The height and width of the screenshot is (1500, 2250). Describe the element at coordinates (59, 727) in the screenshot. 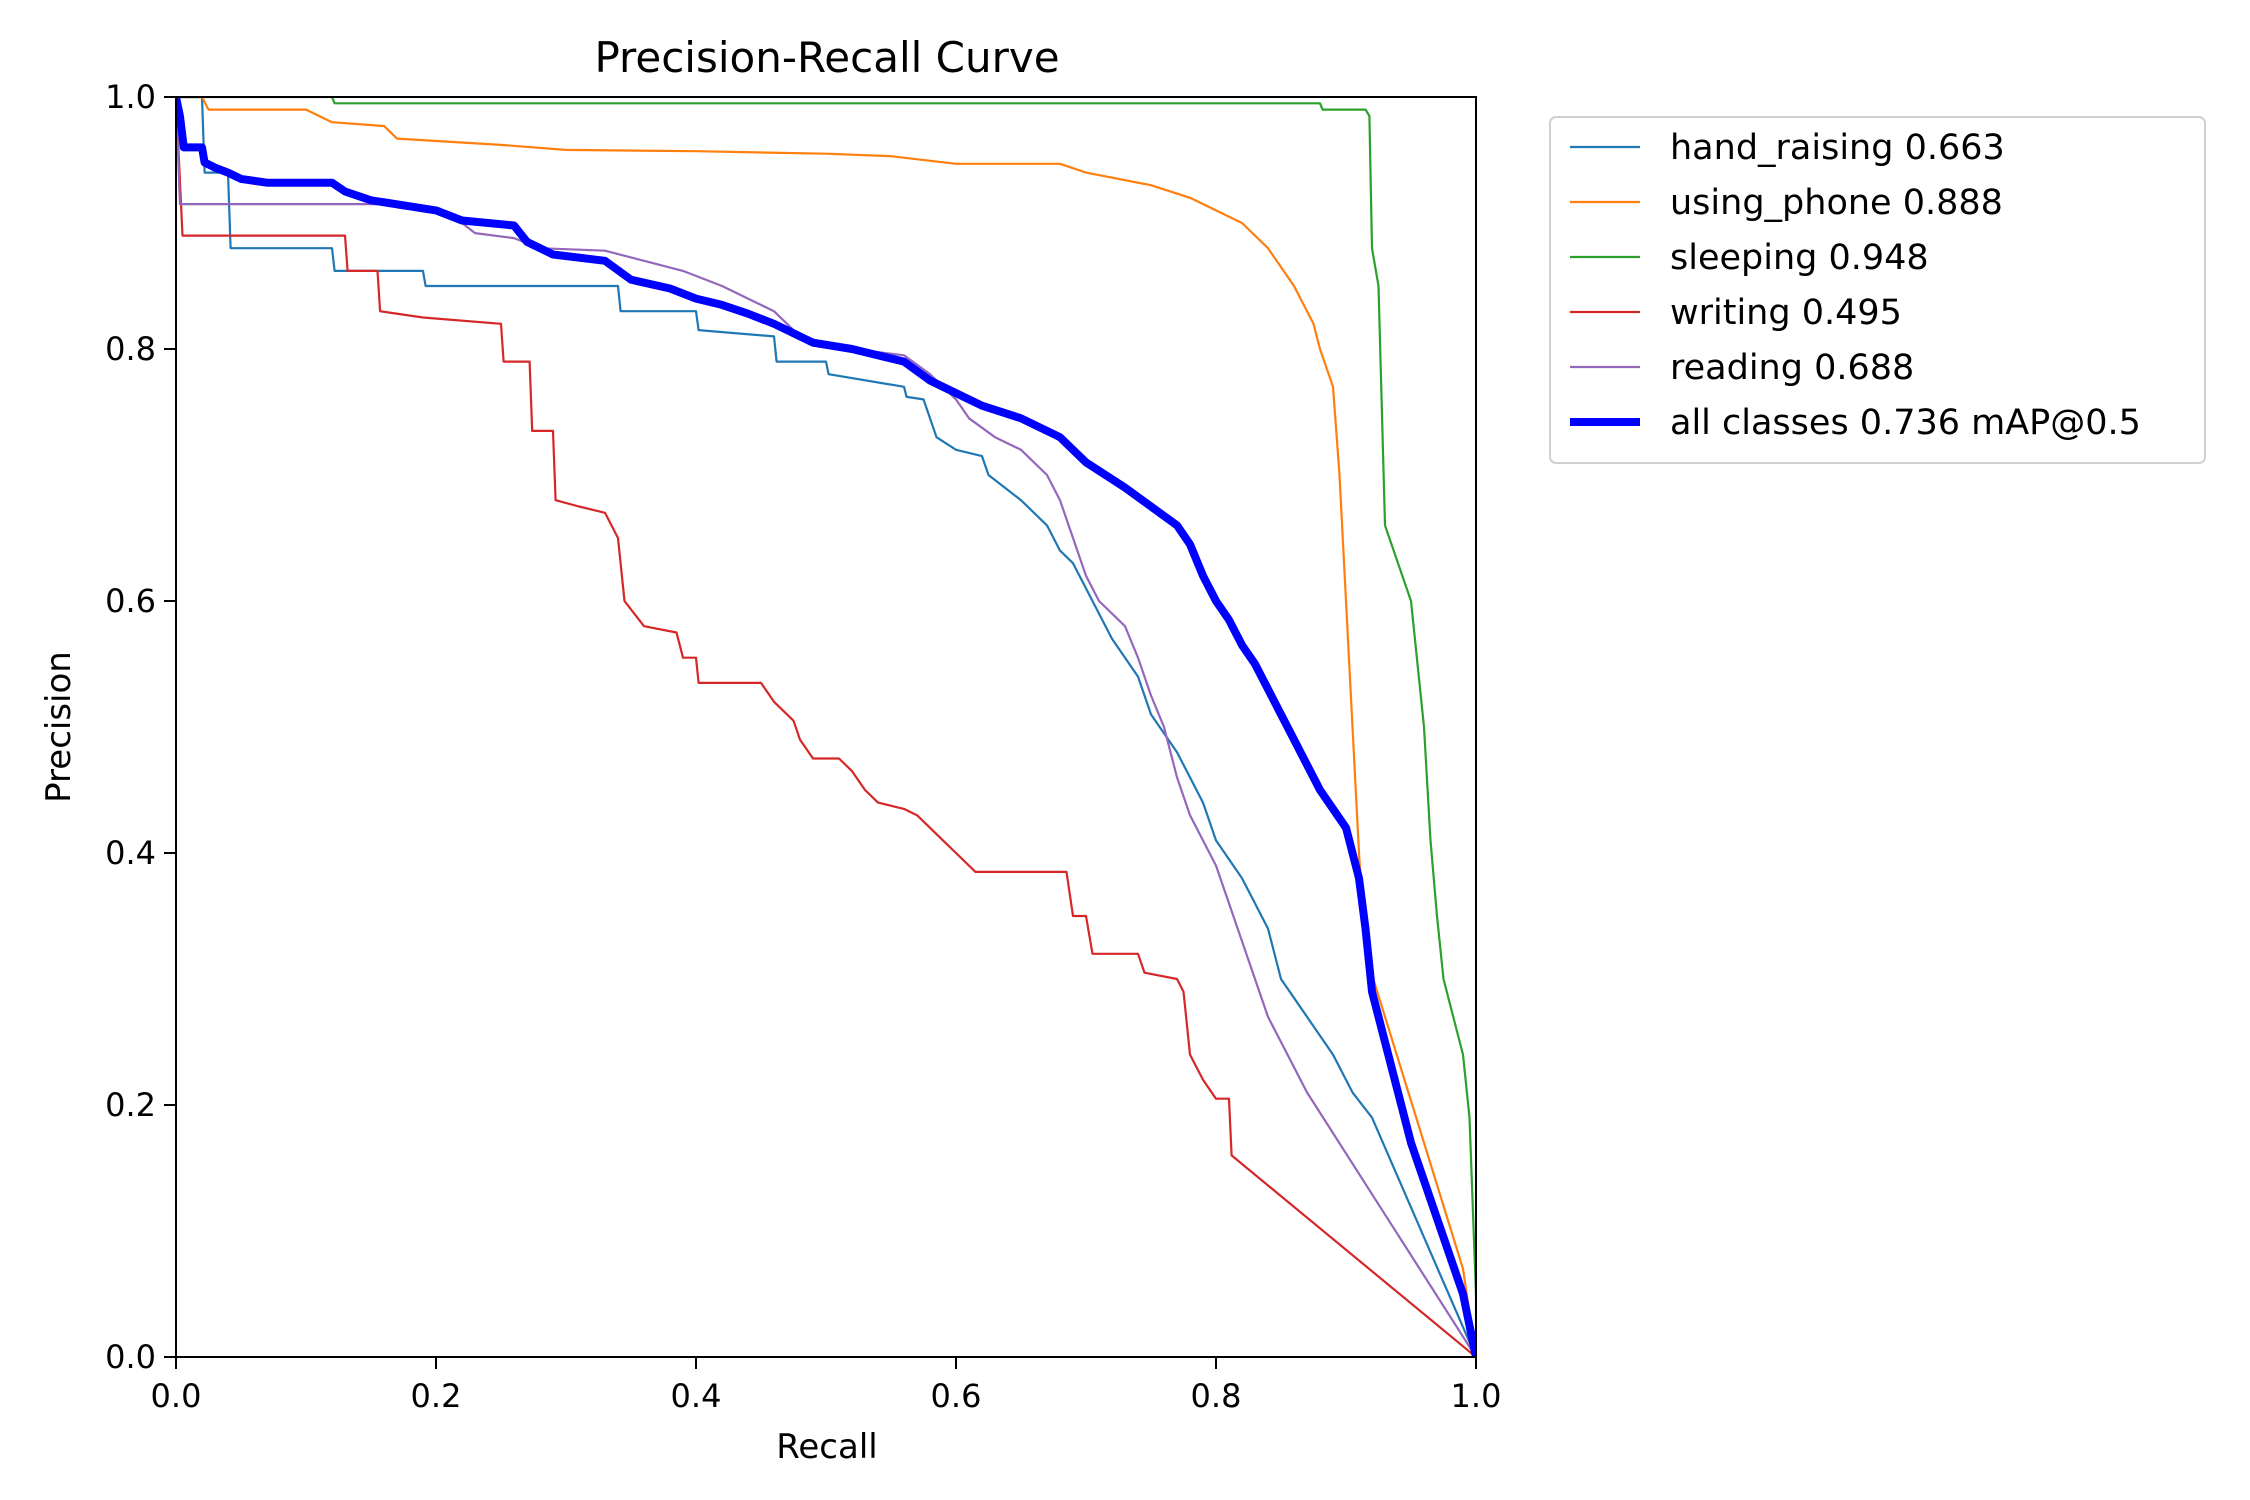

I see `y-axis-label: Precision` at that location.